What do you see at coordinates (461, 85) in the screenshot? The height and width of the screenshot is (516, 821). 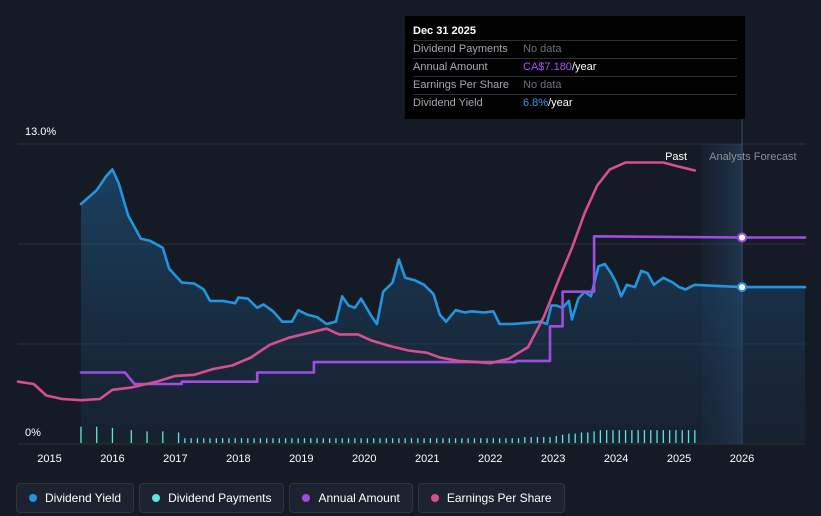 I see `tooltip-label: Earnings Per Share` at bounding box center [461, 85].